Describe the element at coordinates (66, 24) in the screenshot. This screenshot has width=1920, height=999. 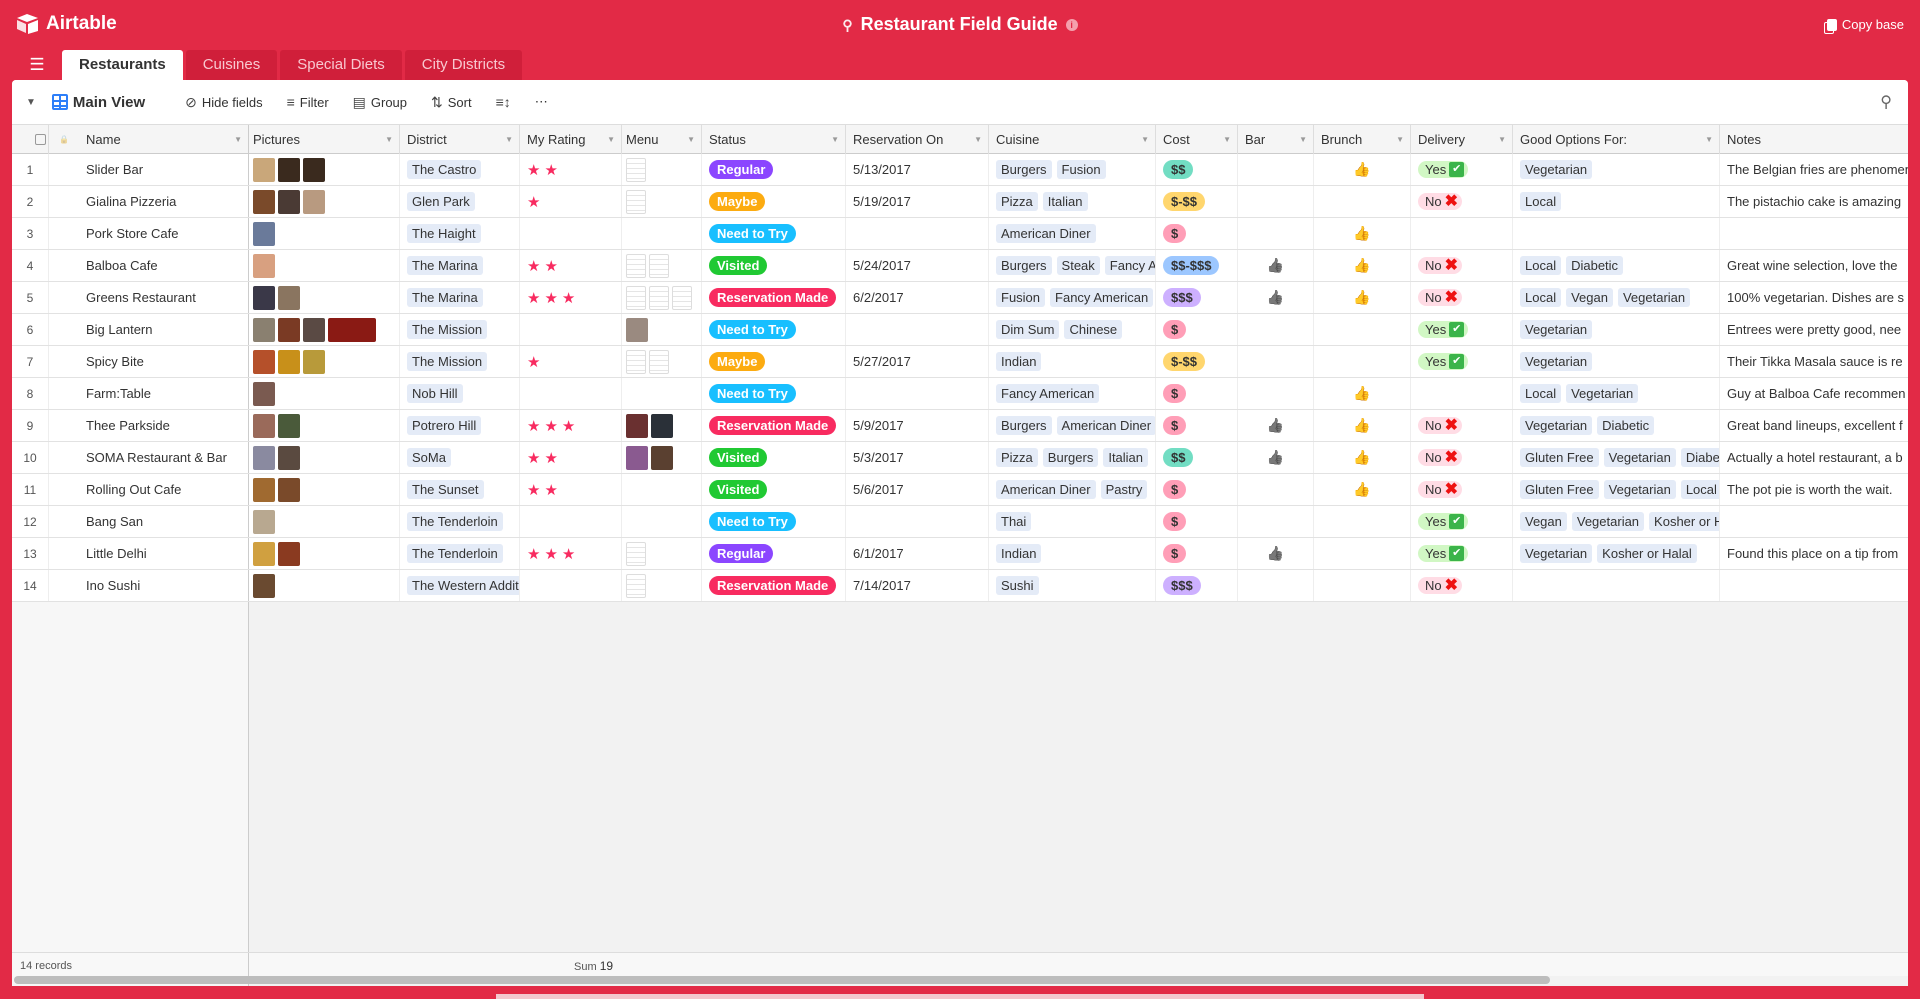
I see `airtable-logo: Airtable` at that location.